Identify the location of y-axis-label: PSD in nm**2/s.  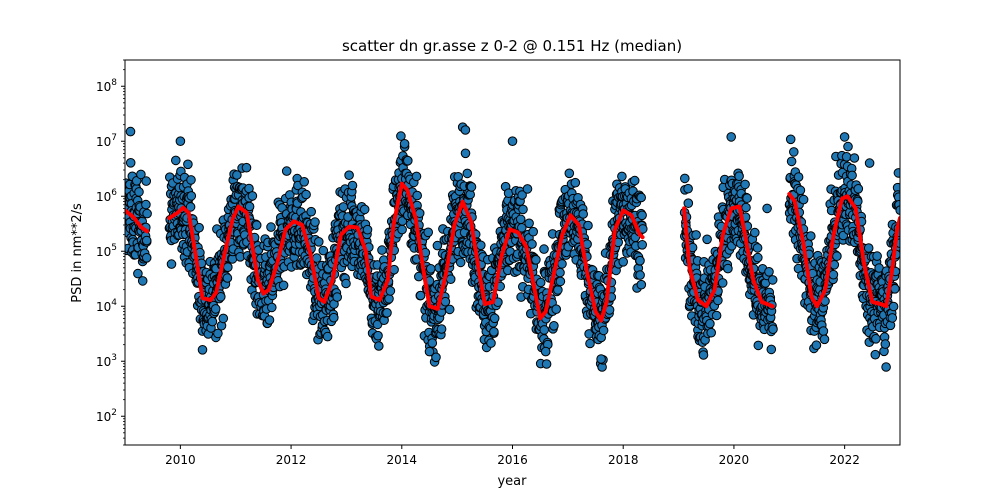
(77, 253).